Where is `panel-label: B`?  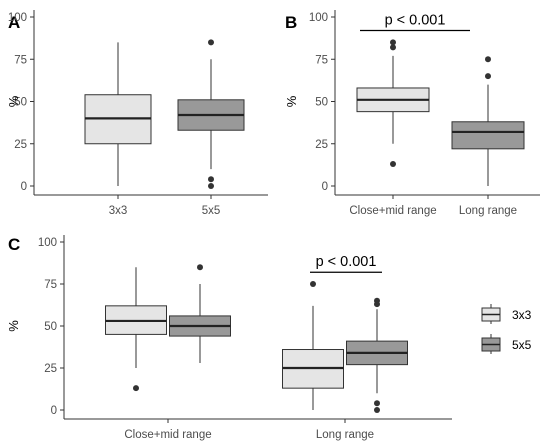 panel-label: B is located at coordinates (291, 22).